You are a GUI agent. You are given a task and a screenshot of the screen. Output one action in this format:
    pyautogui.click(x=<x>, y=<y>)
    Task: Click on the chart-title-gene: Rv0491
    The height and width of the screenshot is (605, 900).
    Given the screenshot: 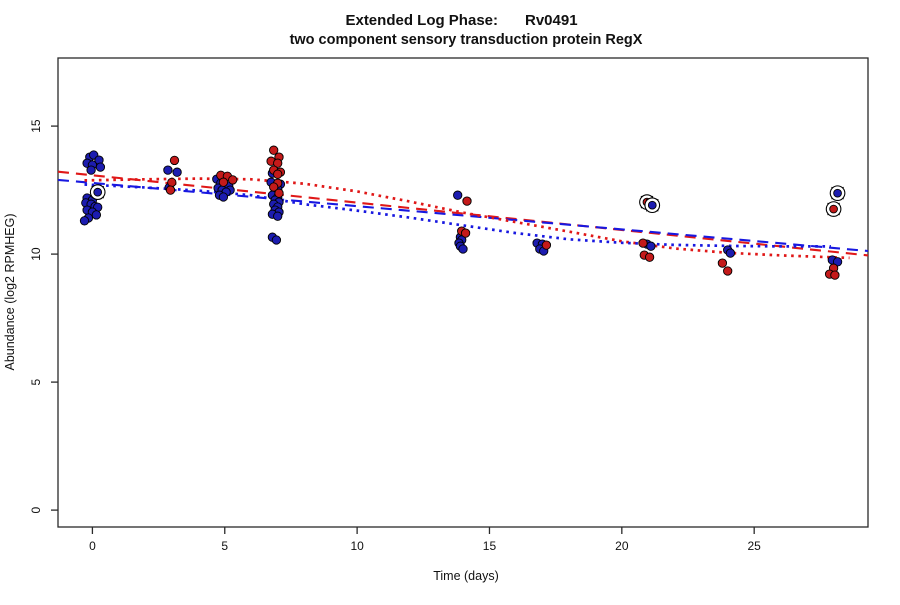 What is the action you would take?
    pyautogui.click(x=551, y=20)
    